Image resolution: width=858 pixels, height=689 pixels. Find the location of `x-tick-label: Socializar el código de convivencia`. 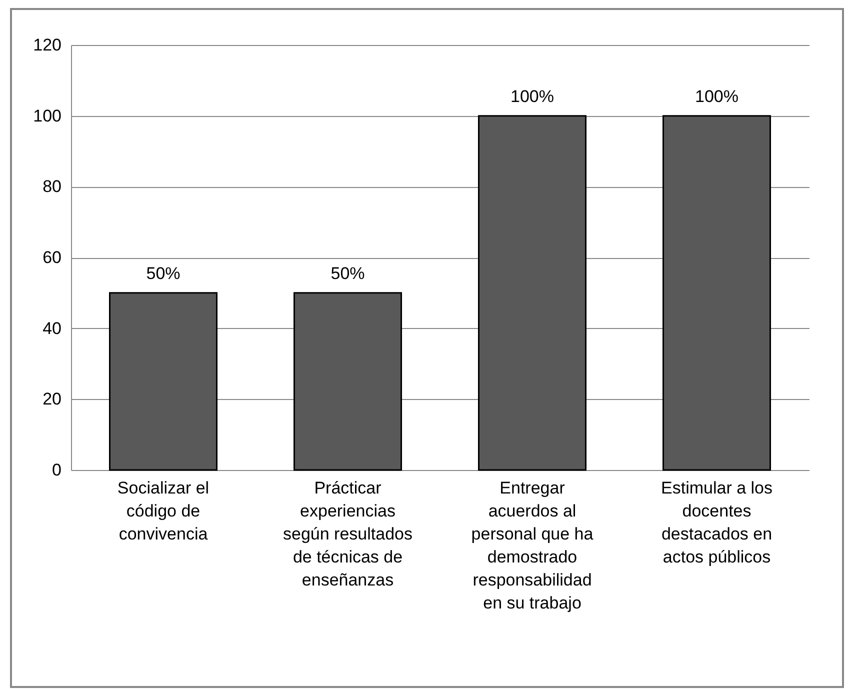

x-tick-label: Socializar el código de convivencia is located at coordinates (163, 511).